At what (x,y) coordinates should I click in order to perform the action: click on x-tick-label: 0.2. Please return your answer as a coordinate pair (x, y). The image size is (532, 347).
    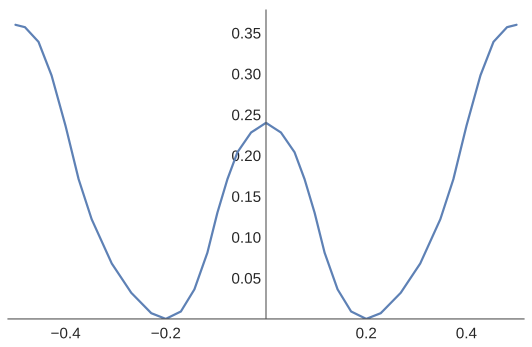
    Looking at the image, I should click on (366, 333).